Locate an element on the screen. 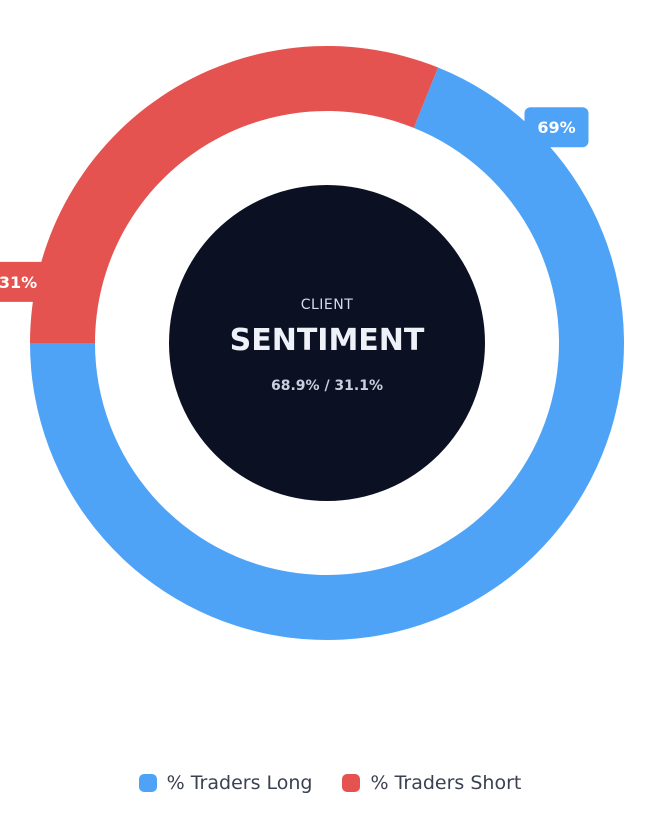  legend-swatch-long is located at coordinates (147, 783).